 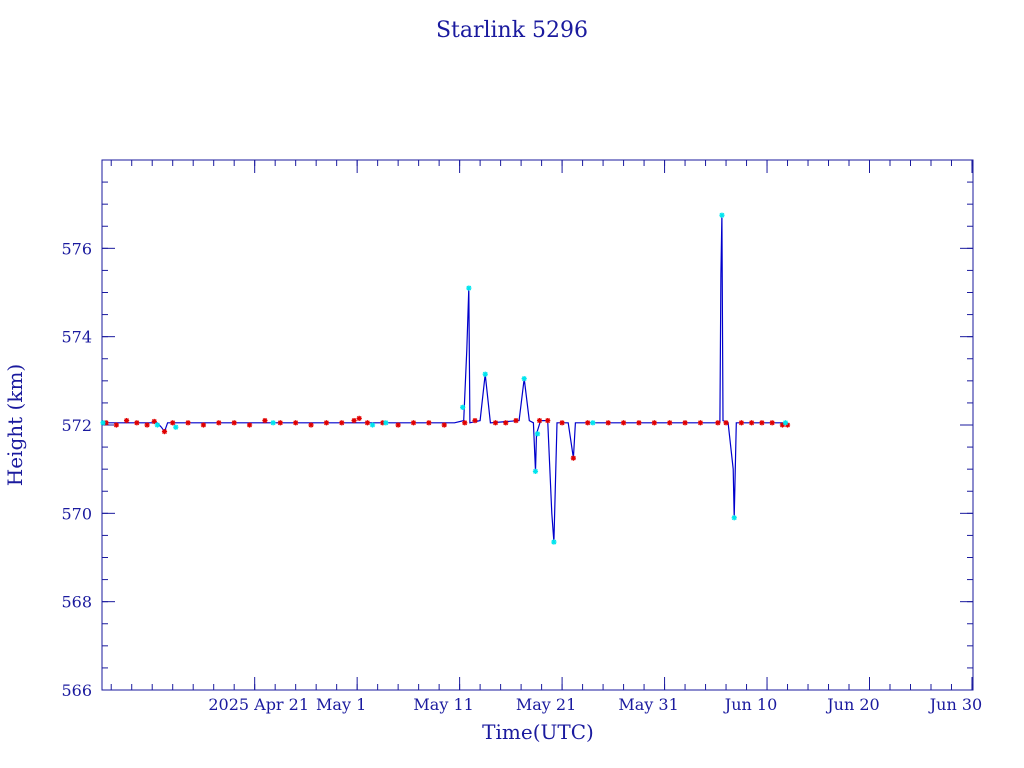 What do you see at coordinates (76, 690) in the screenshot?
I see `y-tick-label: 566` at bounding box center [76, 690].